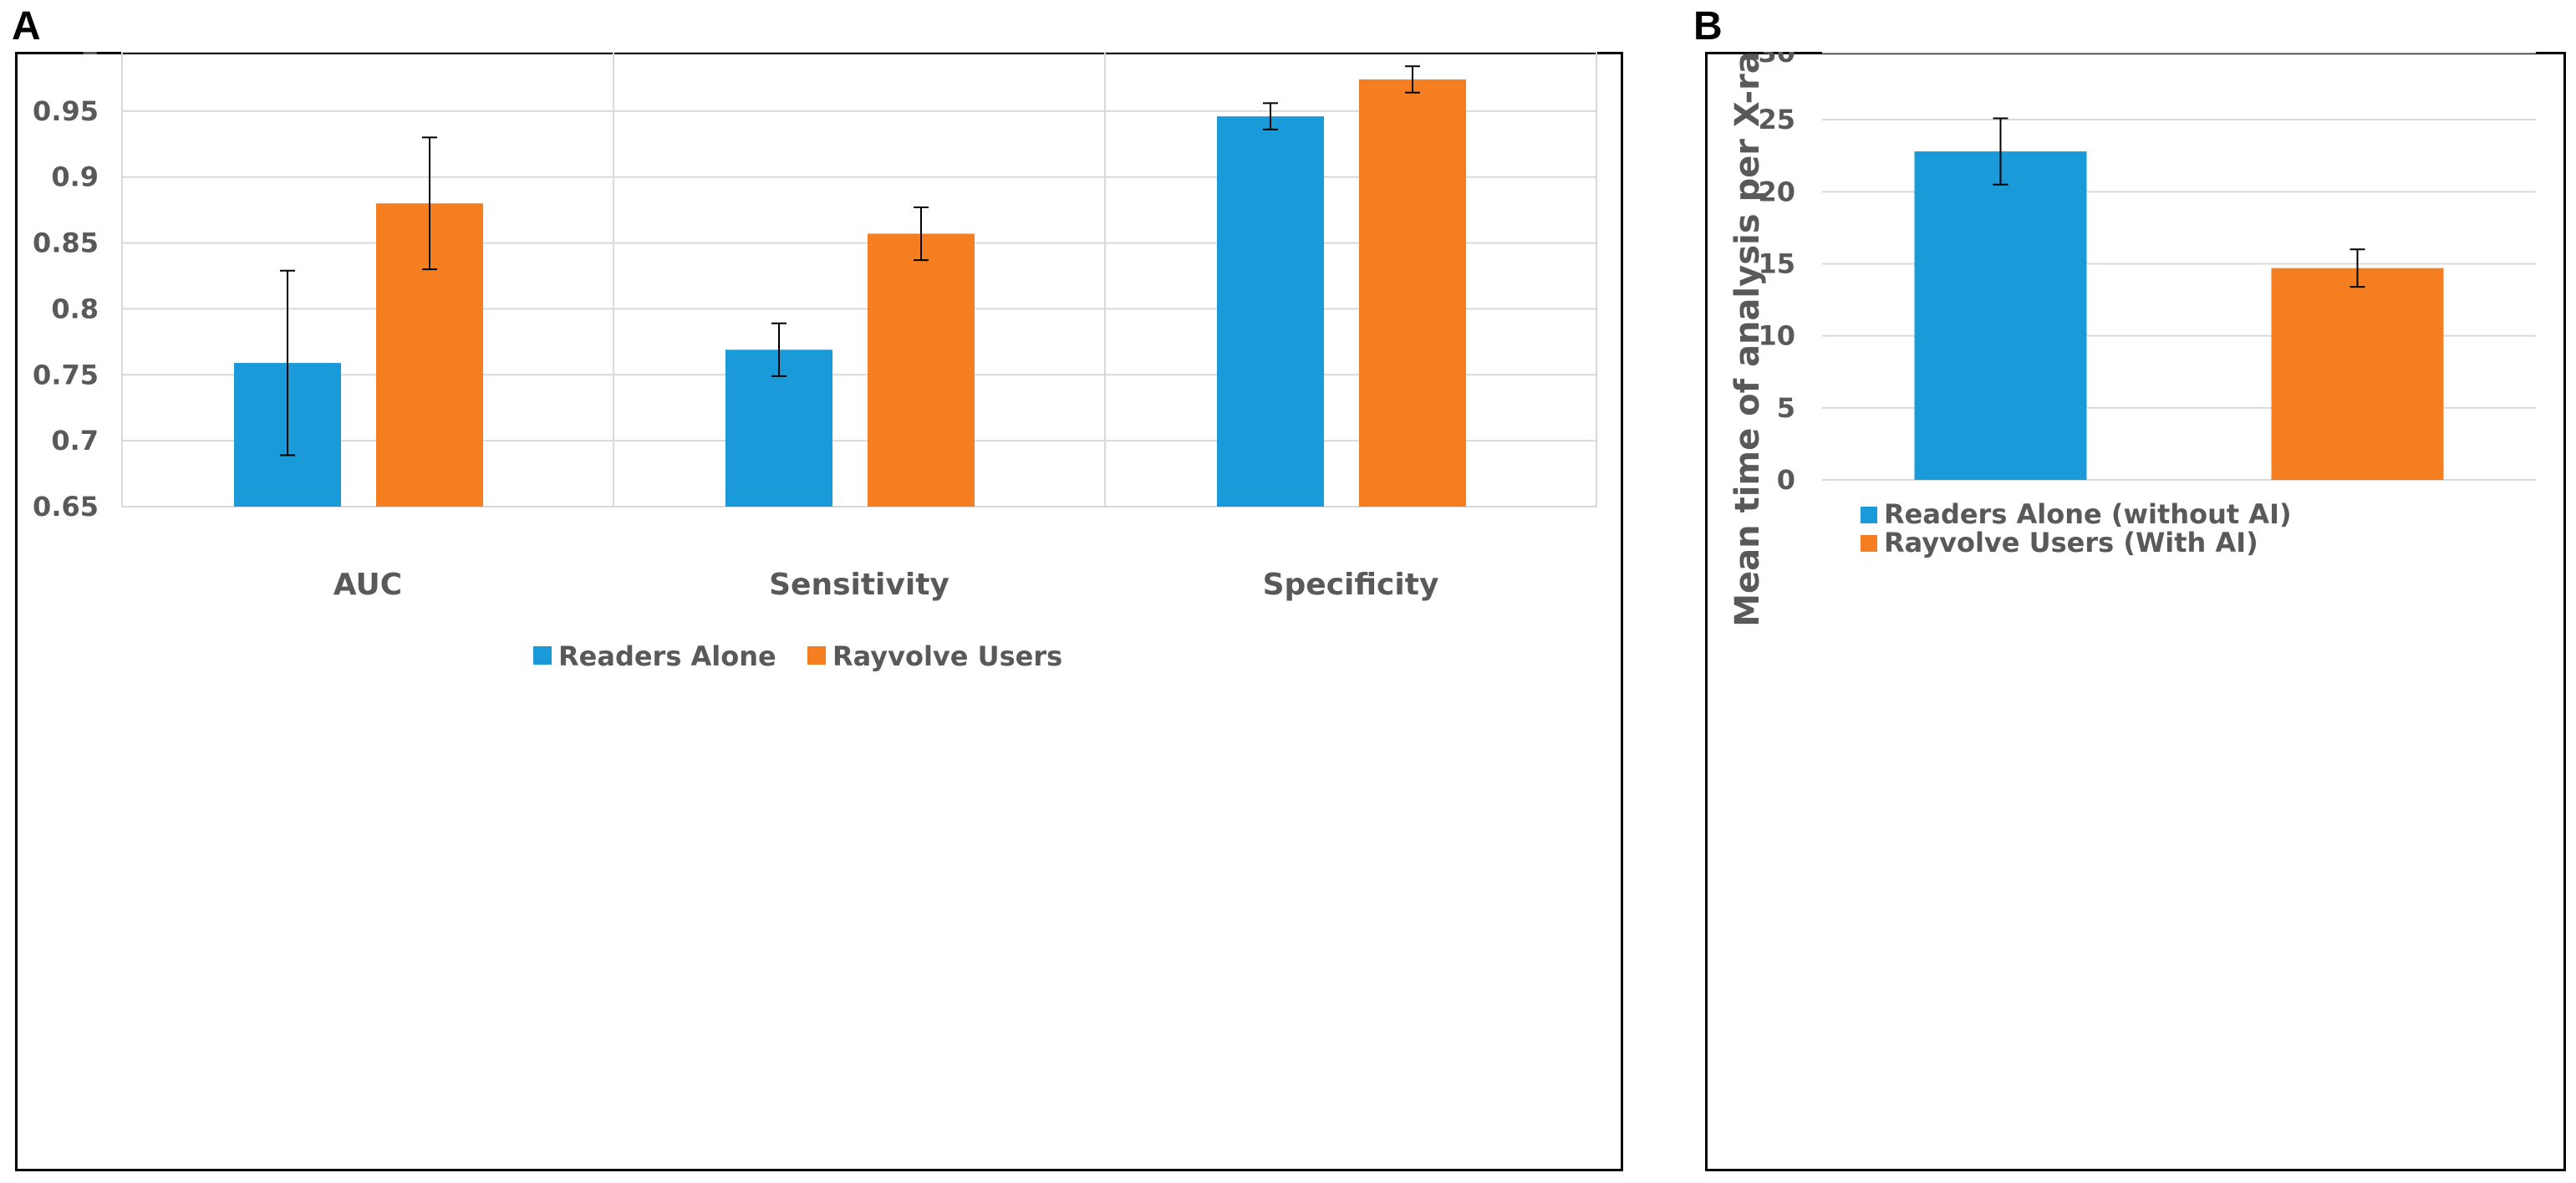 This screenshot has width=2576, height=1183. I want to click on y-tick-label: 20, so click(1776, 191).